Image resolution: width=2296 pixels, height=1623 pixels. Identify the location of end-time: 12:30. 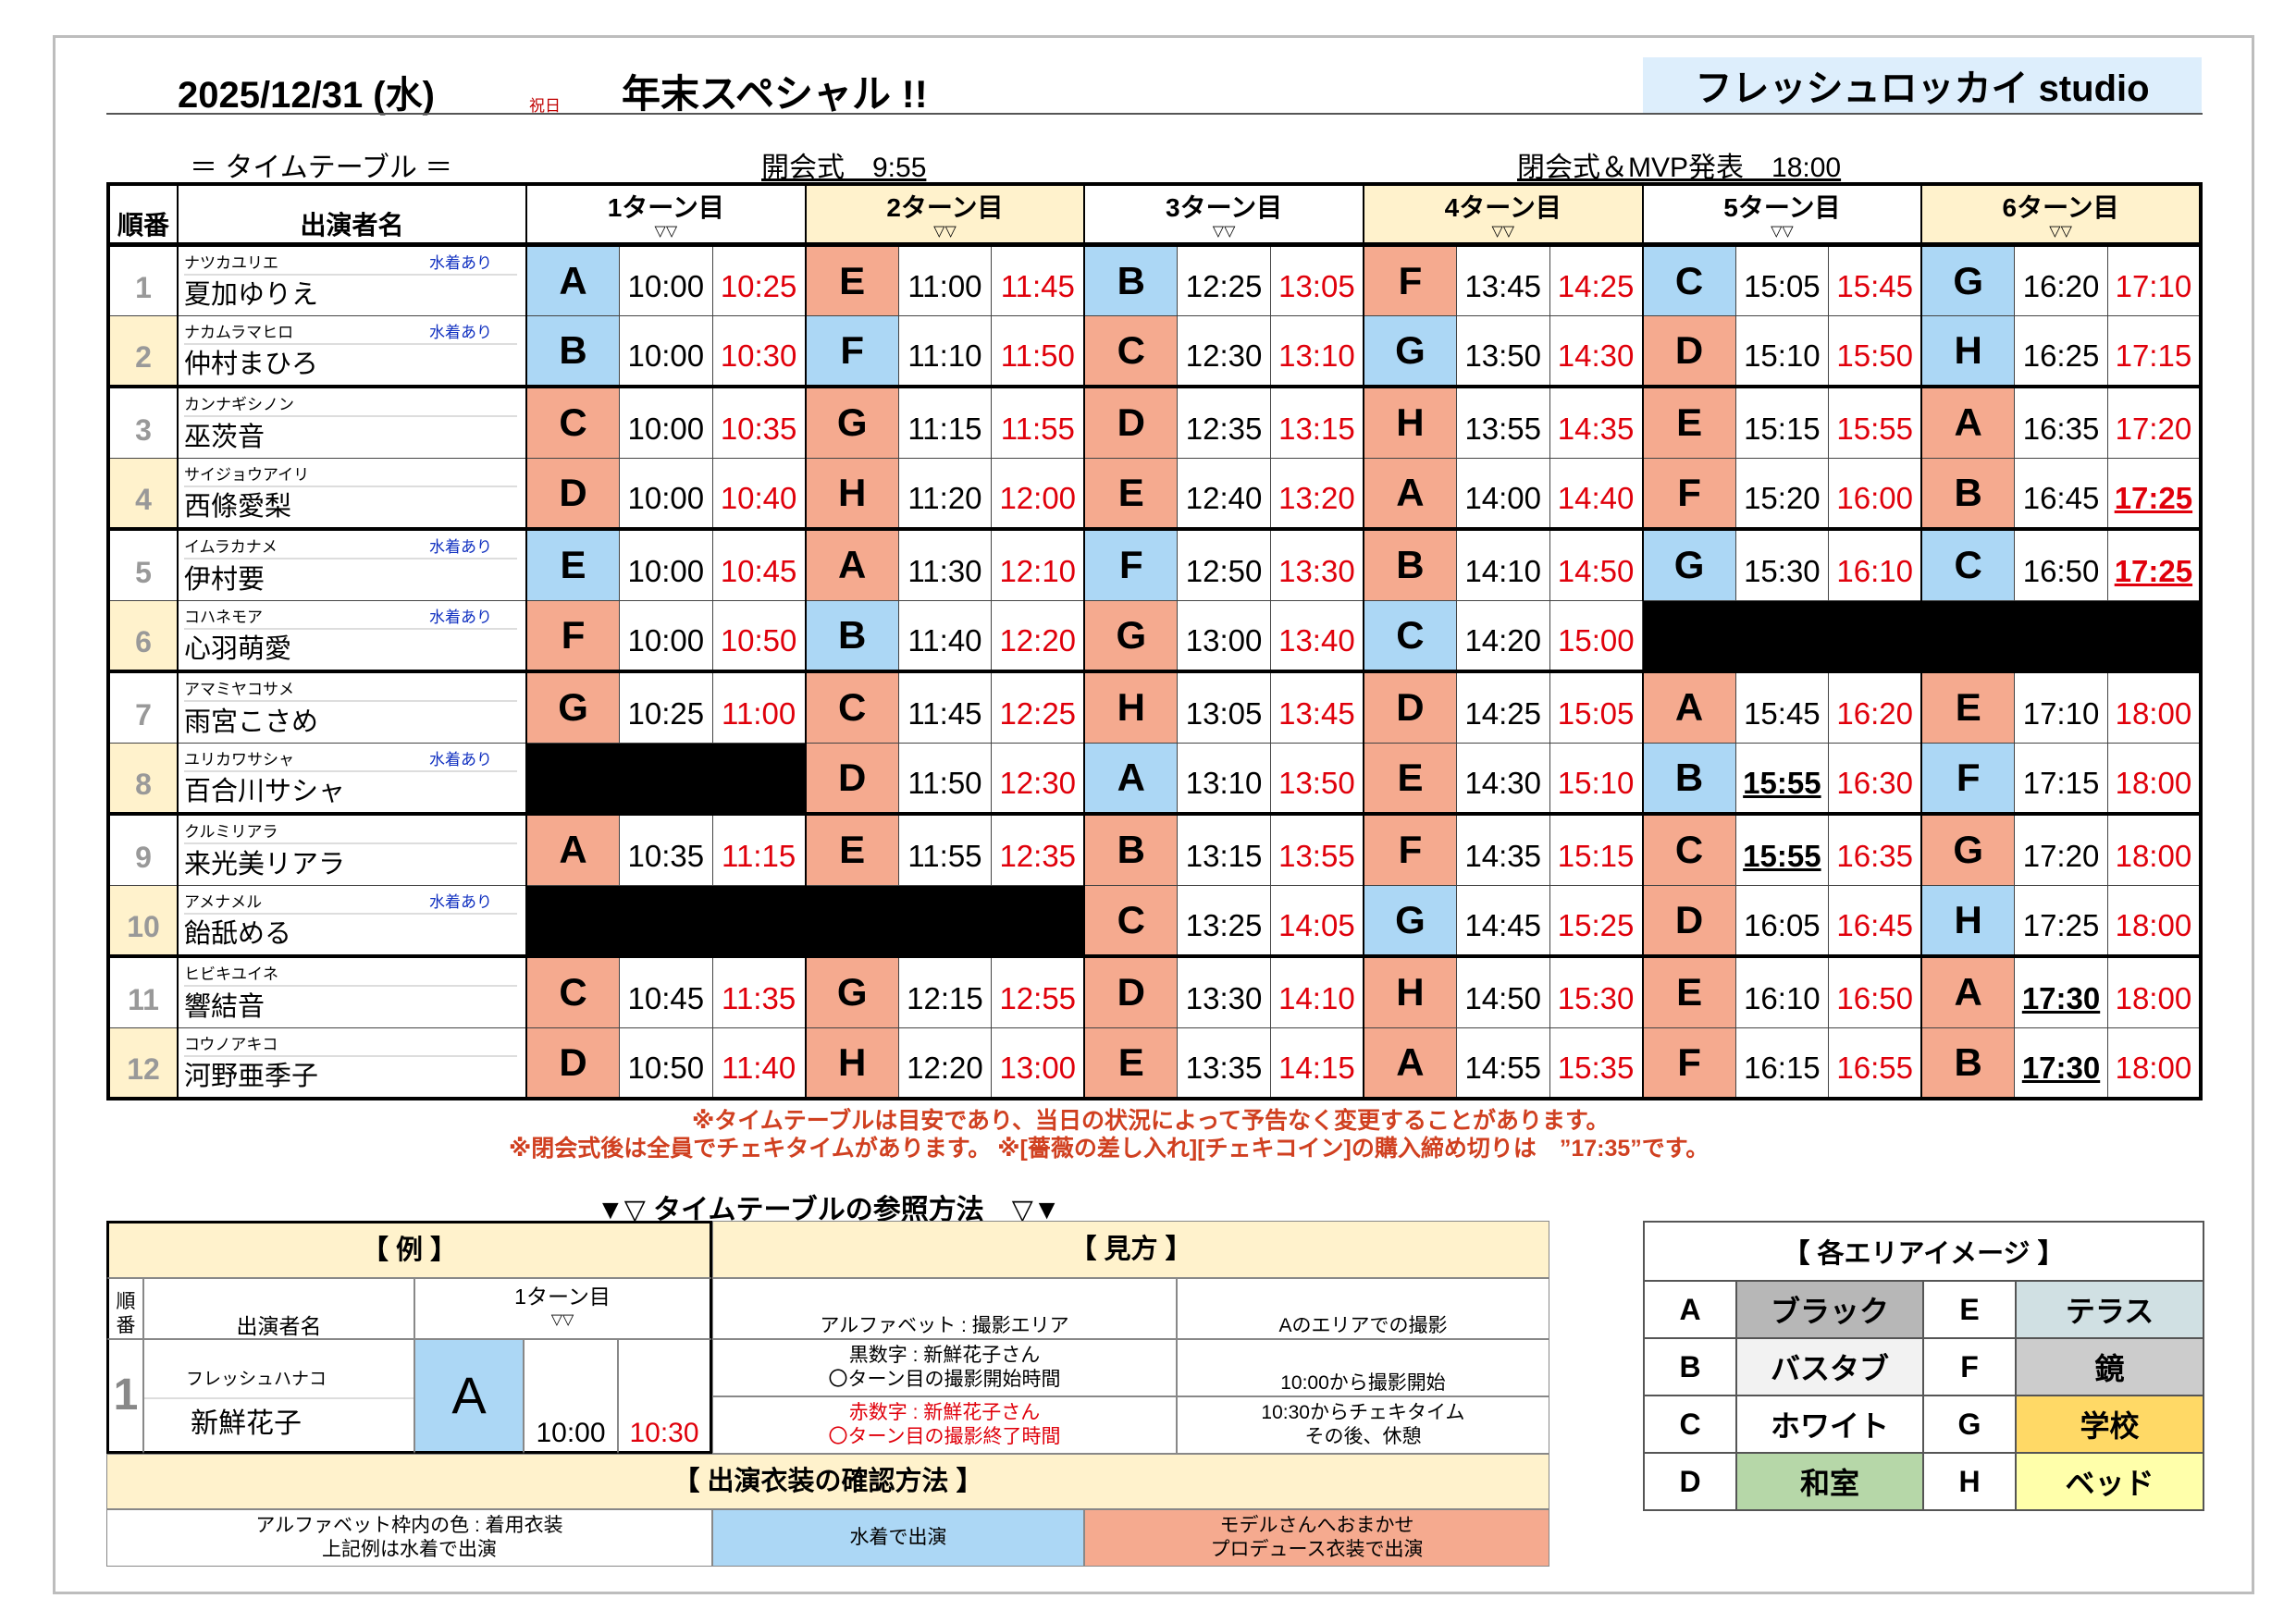
(1038, 779).